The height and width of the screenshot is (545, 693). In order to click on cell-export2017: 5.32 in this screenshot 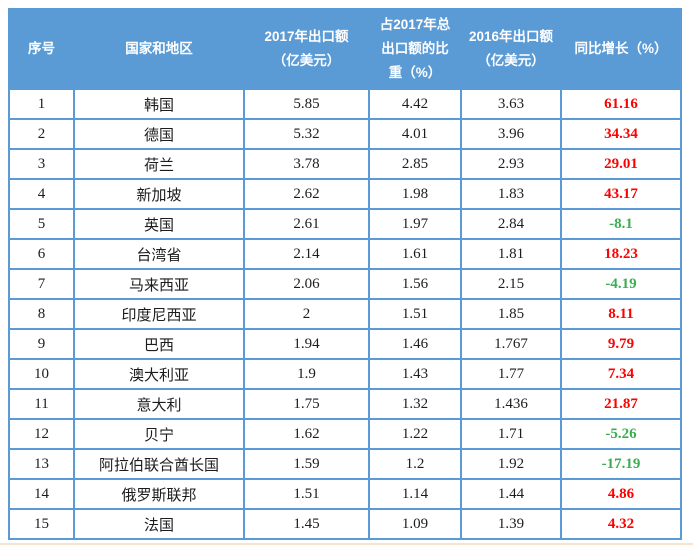, I will do `click(306, 134)`.